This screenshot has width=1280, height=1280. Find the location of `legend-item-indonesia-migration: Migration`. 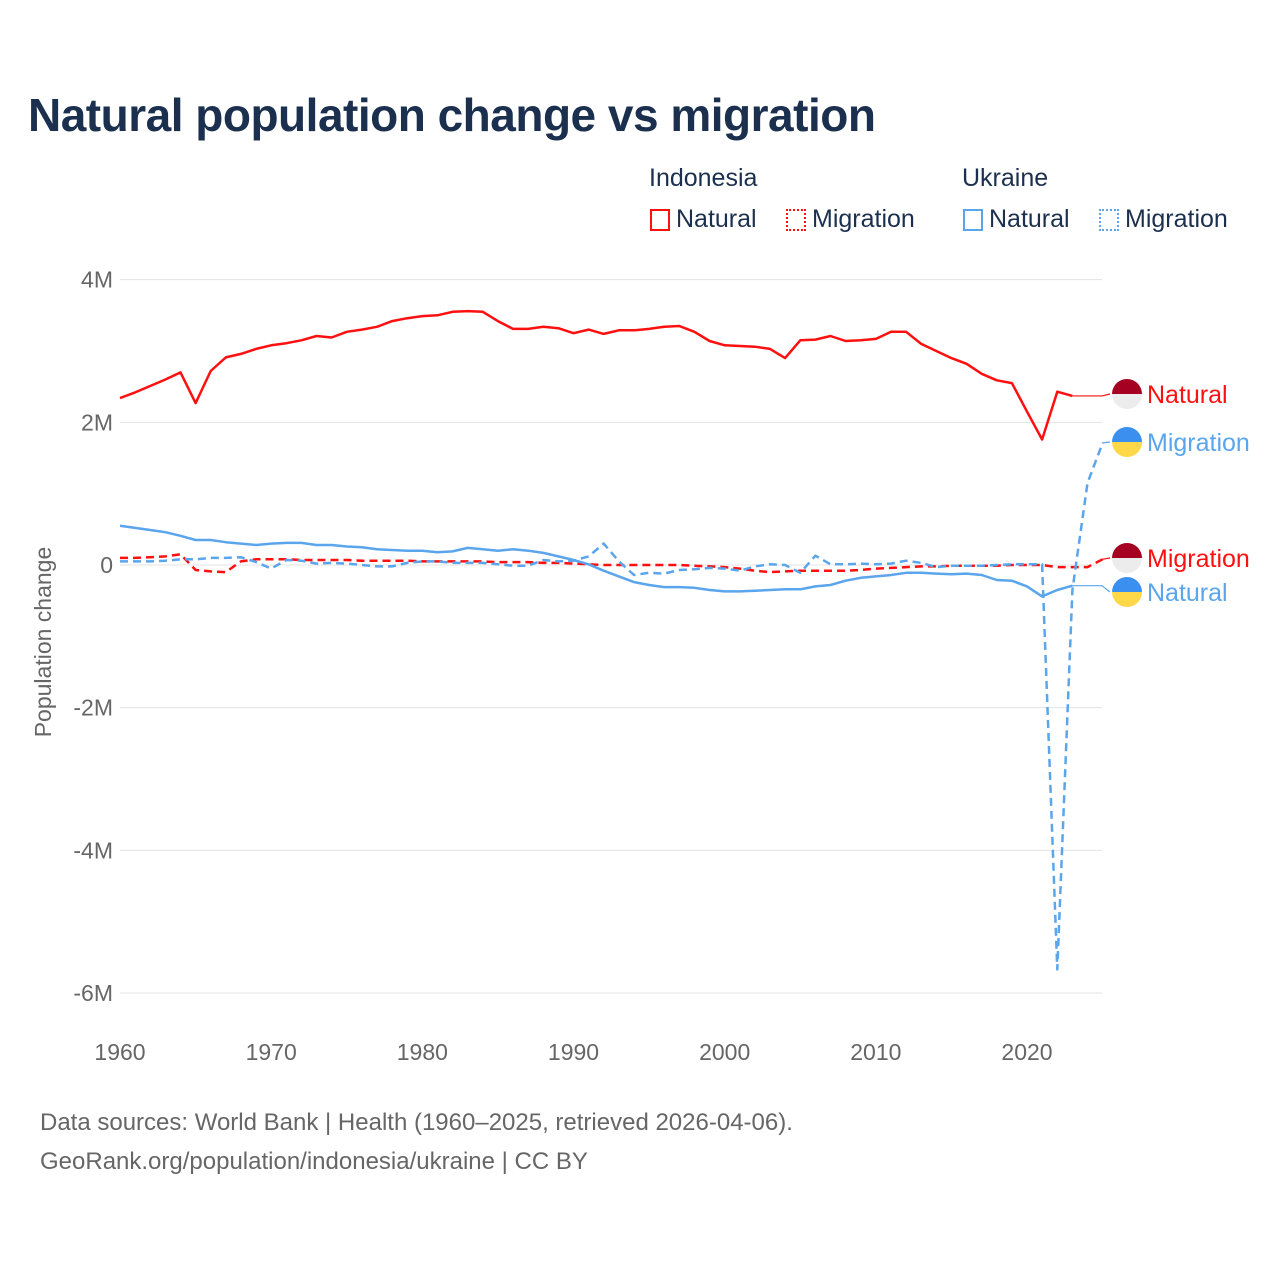

legend-item-indonesia-migration: Migration is located at coordinates (850, 219).